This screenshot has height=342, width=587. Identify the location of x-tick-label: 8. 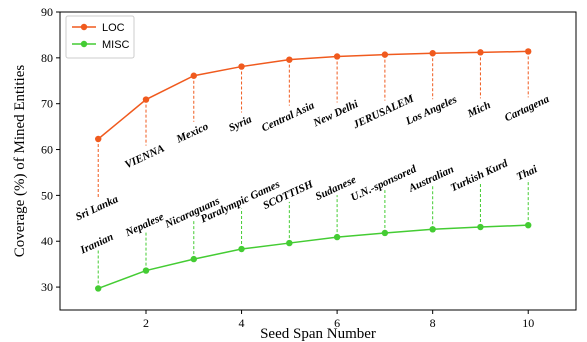
(433, 323).